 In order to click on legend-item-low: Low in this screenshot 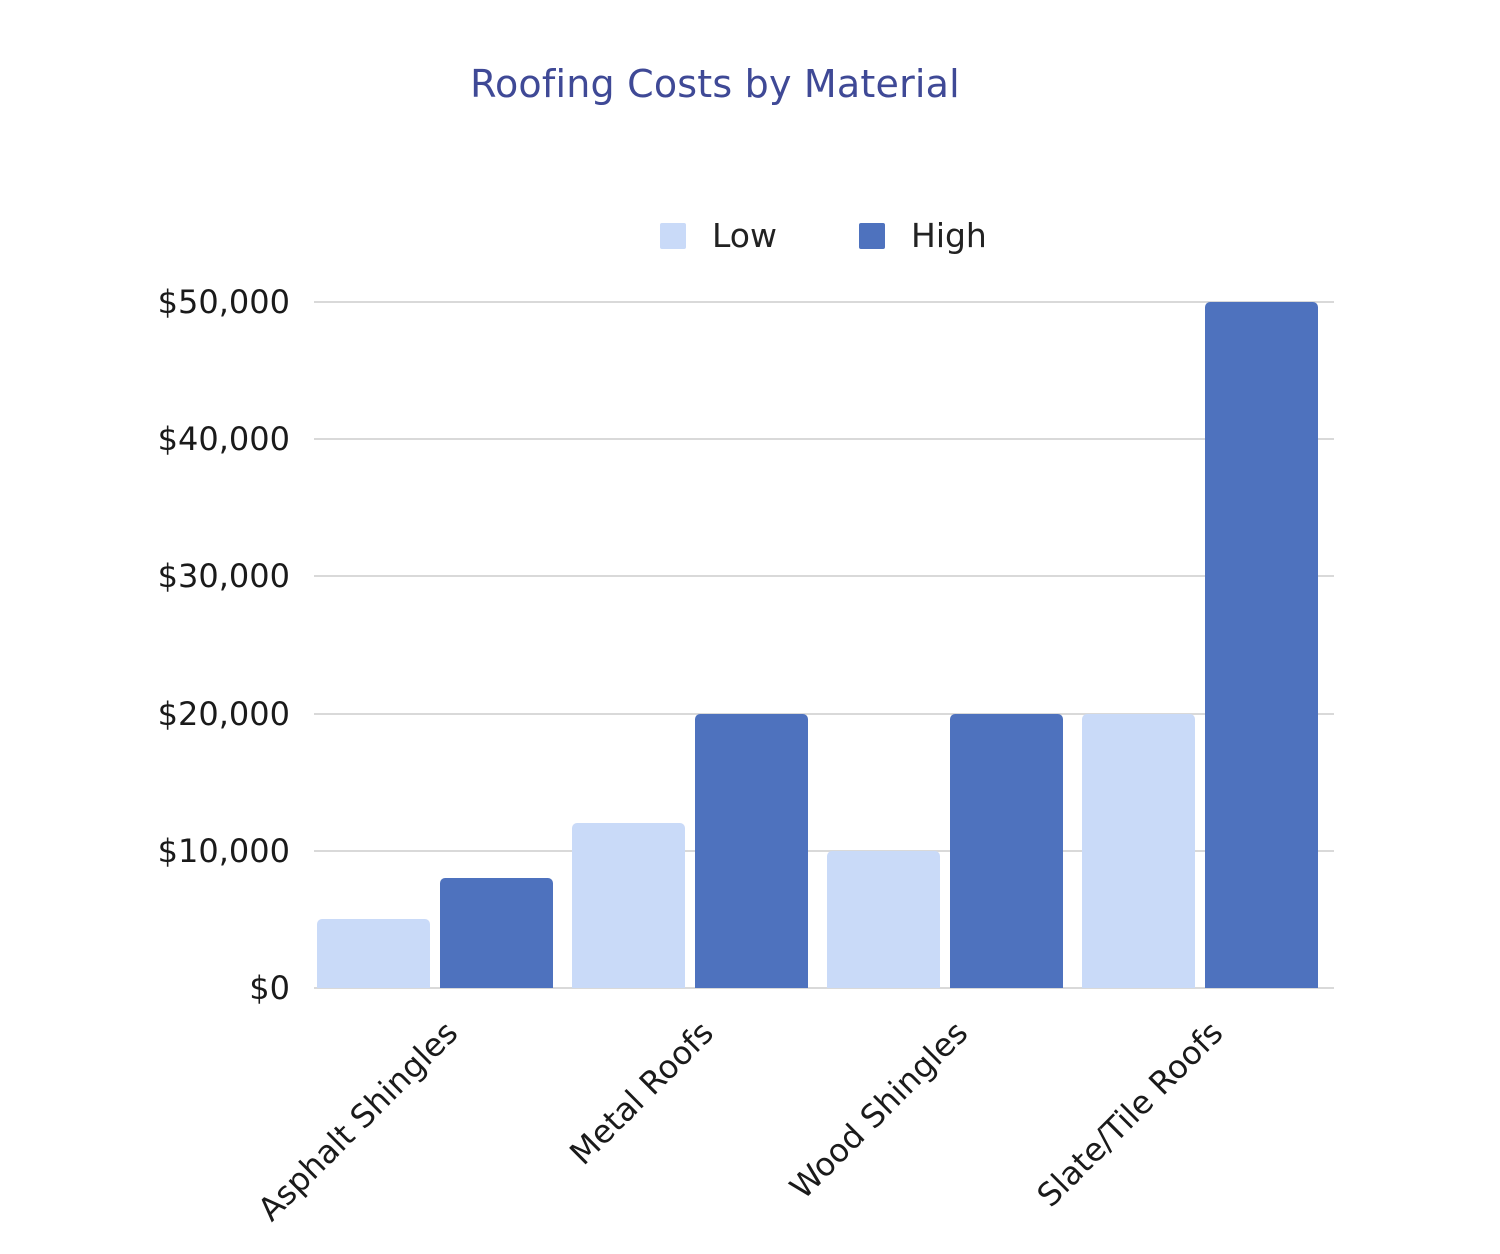, I will do `click(718, 235)`.